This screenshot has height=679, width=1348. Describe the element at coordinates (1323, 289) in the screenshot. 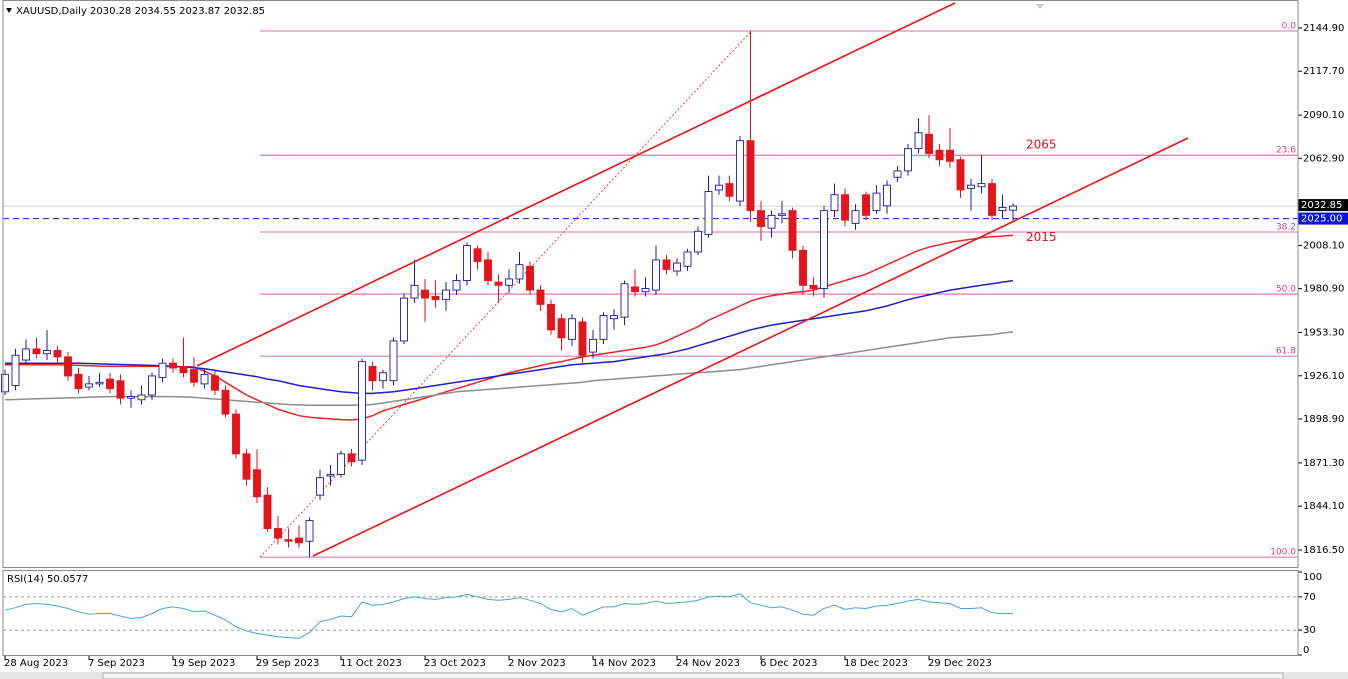

I see `y-tick-label: 1980.90` at that location.